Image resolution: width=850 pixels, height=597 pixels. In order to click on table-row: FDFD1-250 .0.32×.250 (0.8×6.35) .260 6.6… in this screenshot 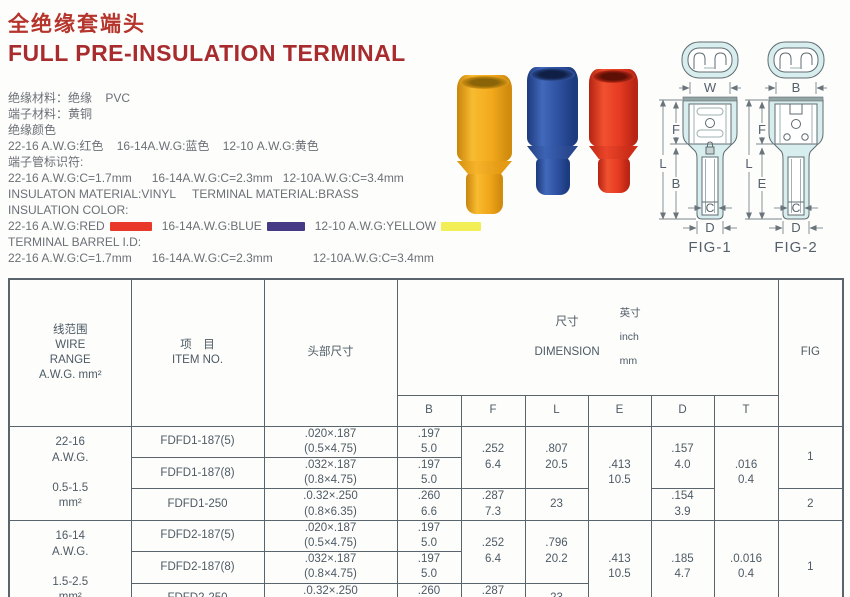, I will do `click(426, 504)`.